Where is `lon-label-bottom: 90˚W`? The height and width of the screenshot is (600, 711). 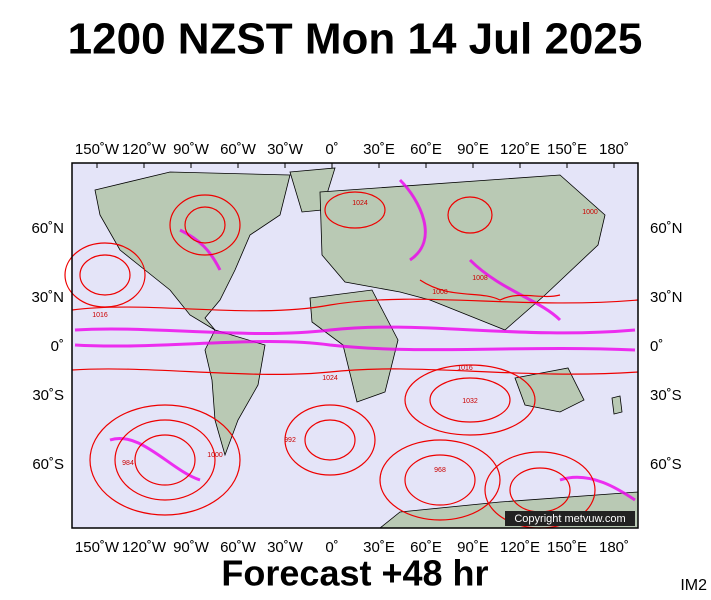
lon-label-bottom: 90˚W is located at coordinates (191, 547).